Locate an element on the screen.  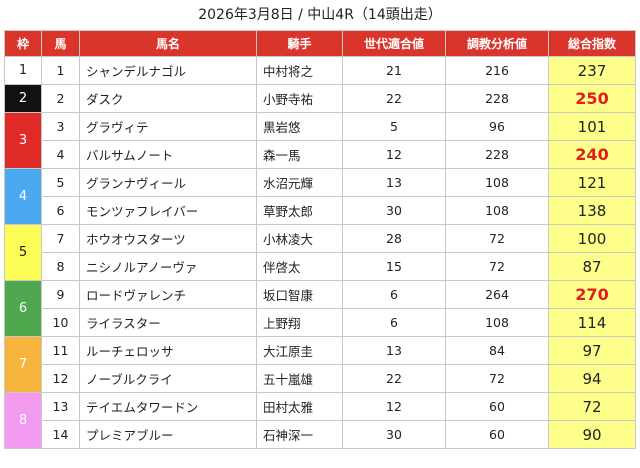
sedai-cell: 30 is located at coordinates (394, 210).